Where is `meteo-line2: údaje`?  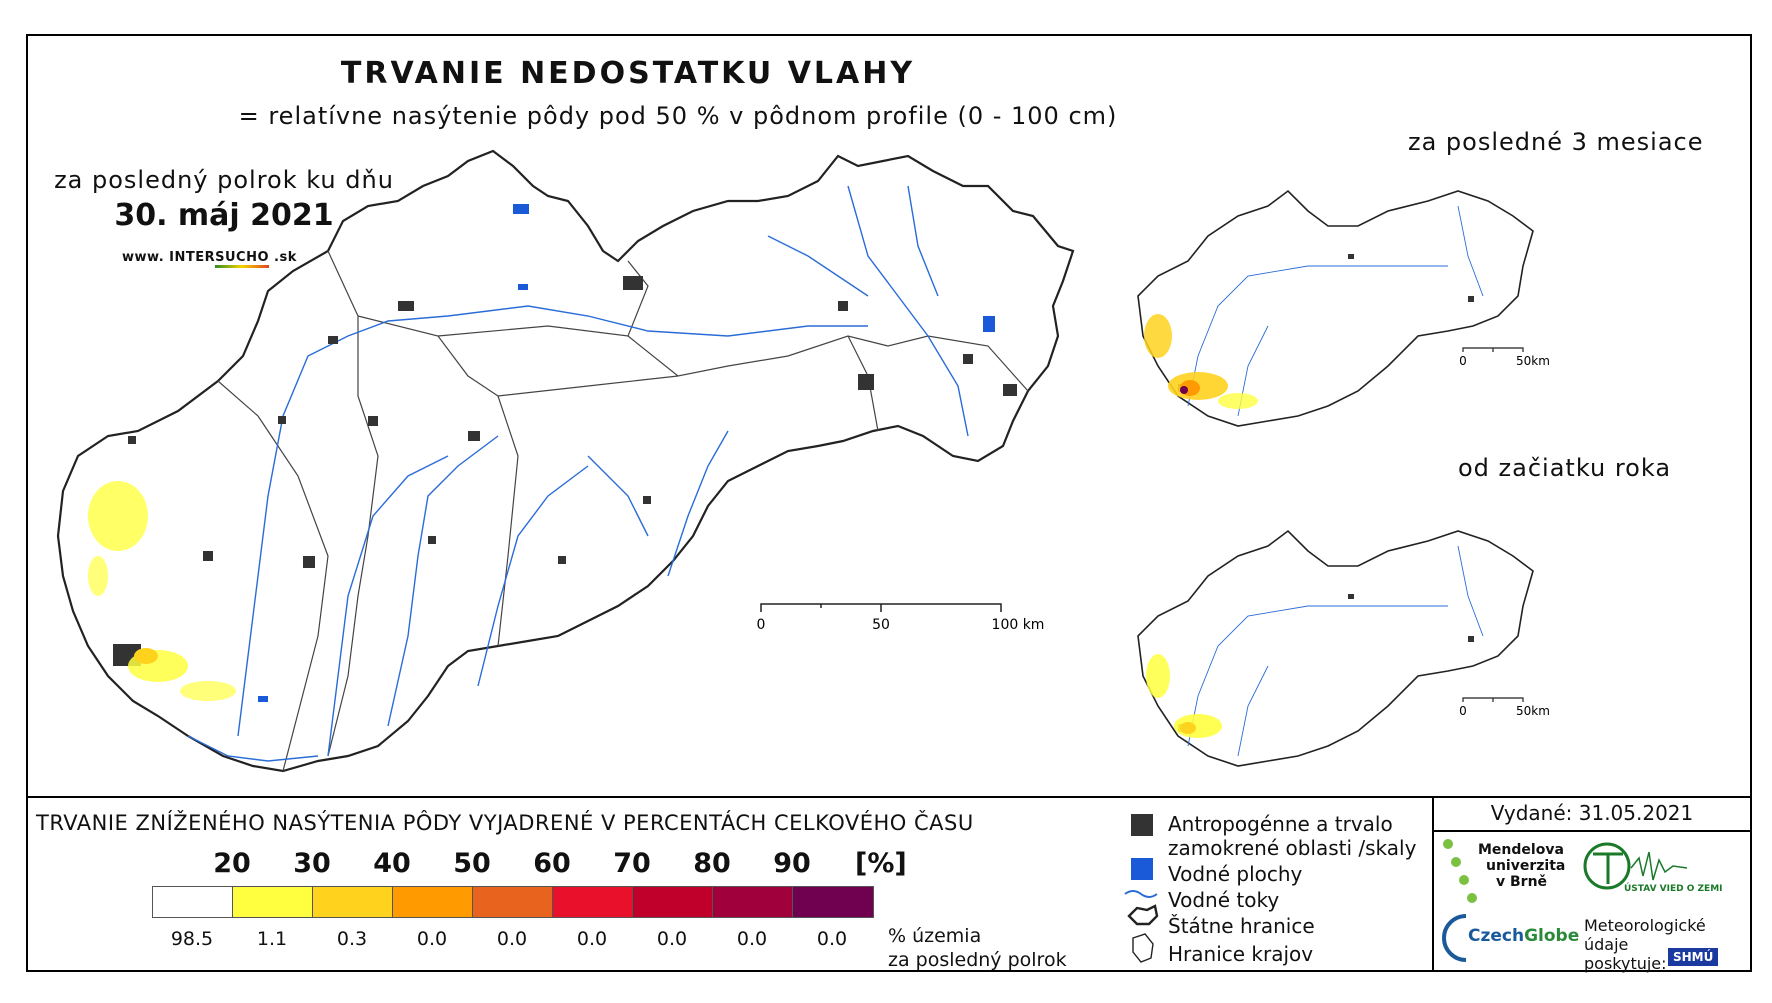 meteo-line2: údaje is located at coordinates (1606, 944).